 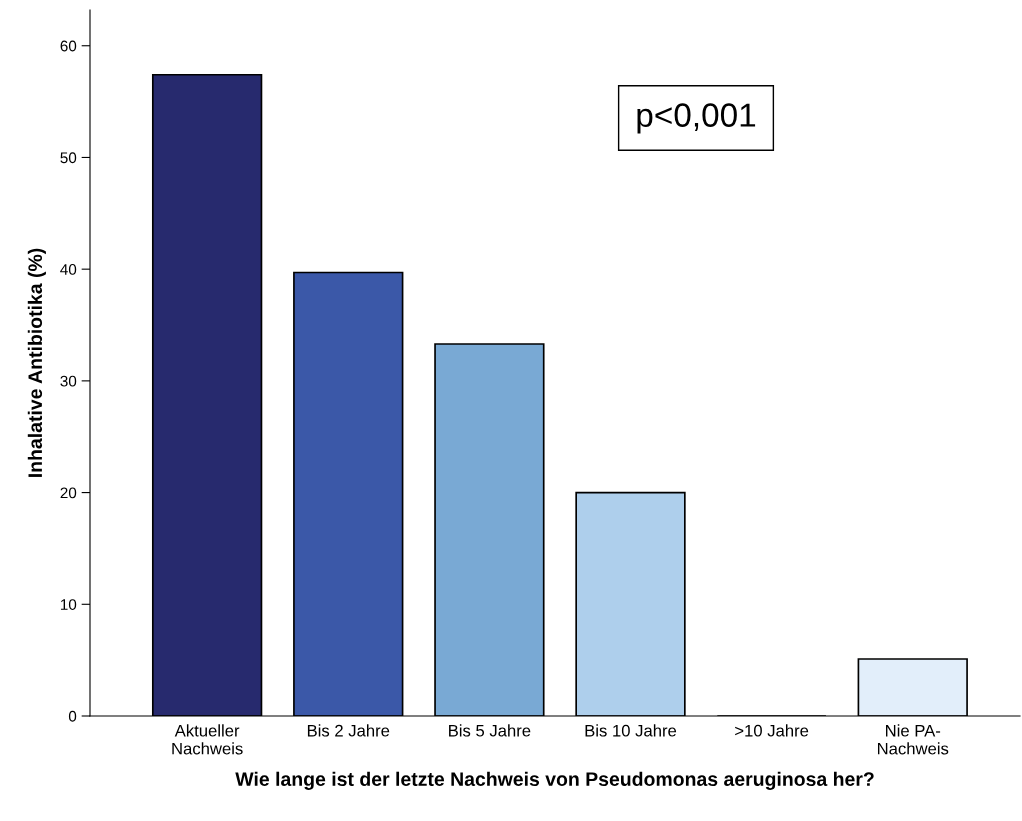 I want to click on y-tick-label: 10, so click(x=68, y=604).